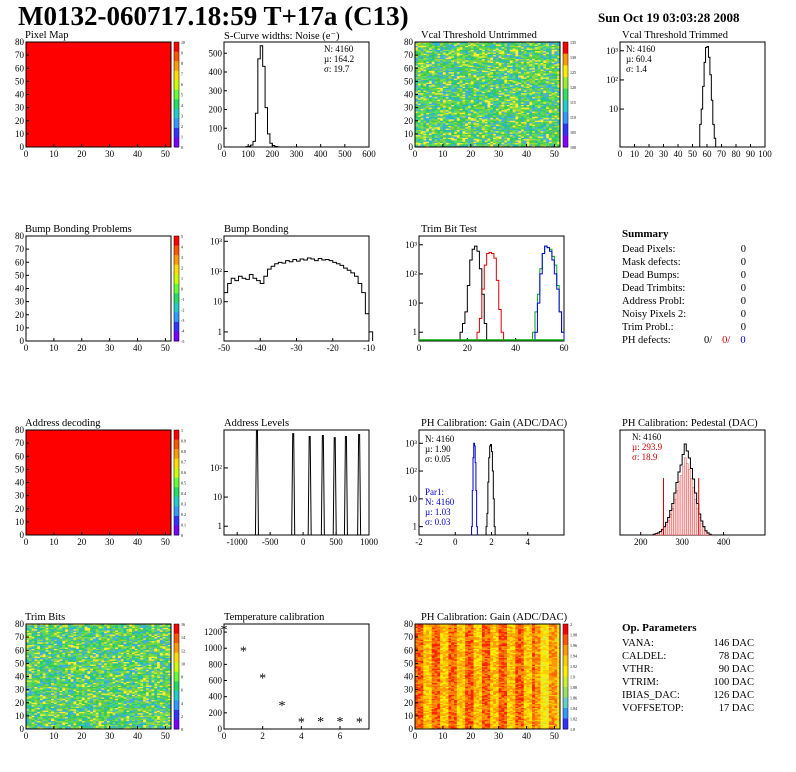 This screenshot has height=772, width=796. Describe the element at coordinates (263, 96) in the screenshot. I see `histogram-series` at that location.